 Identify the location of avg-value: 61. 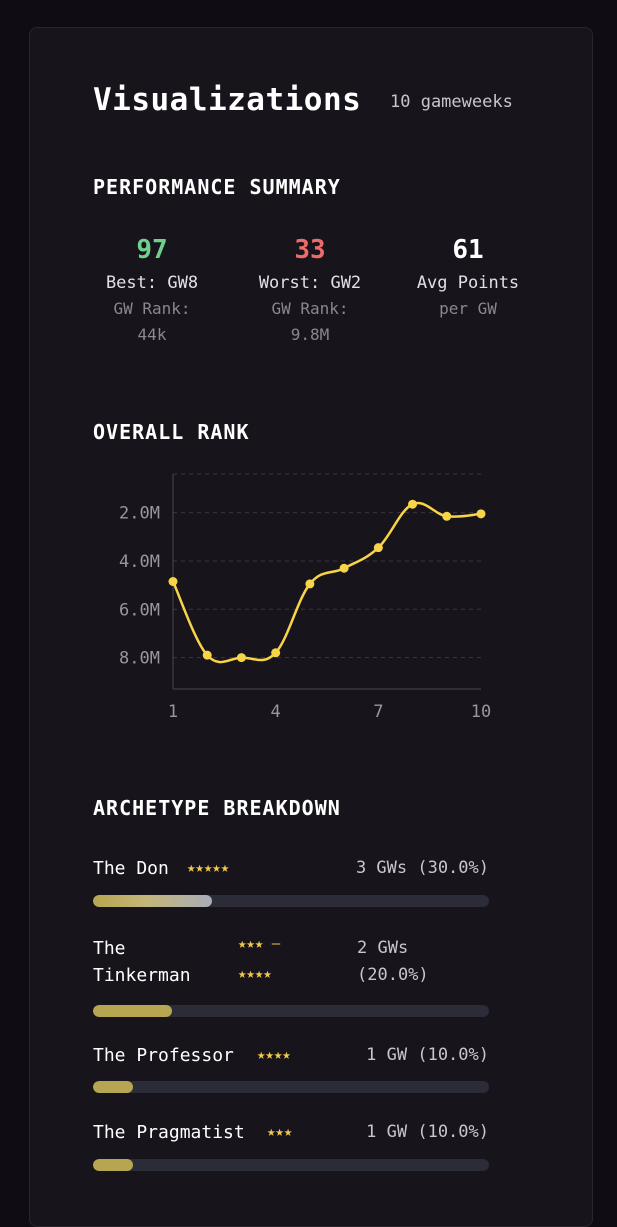
(468, 250).